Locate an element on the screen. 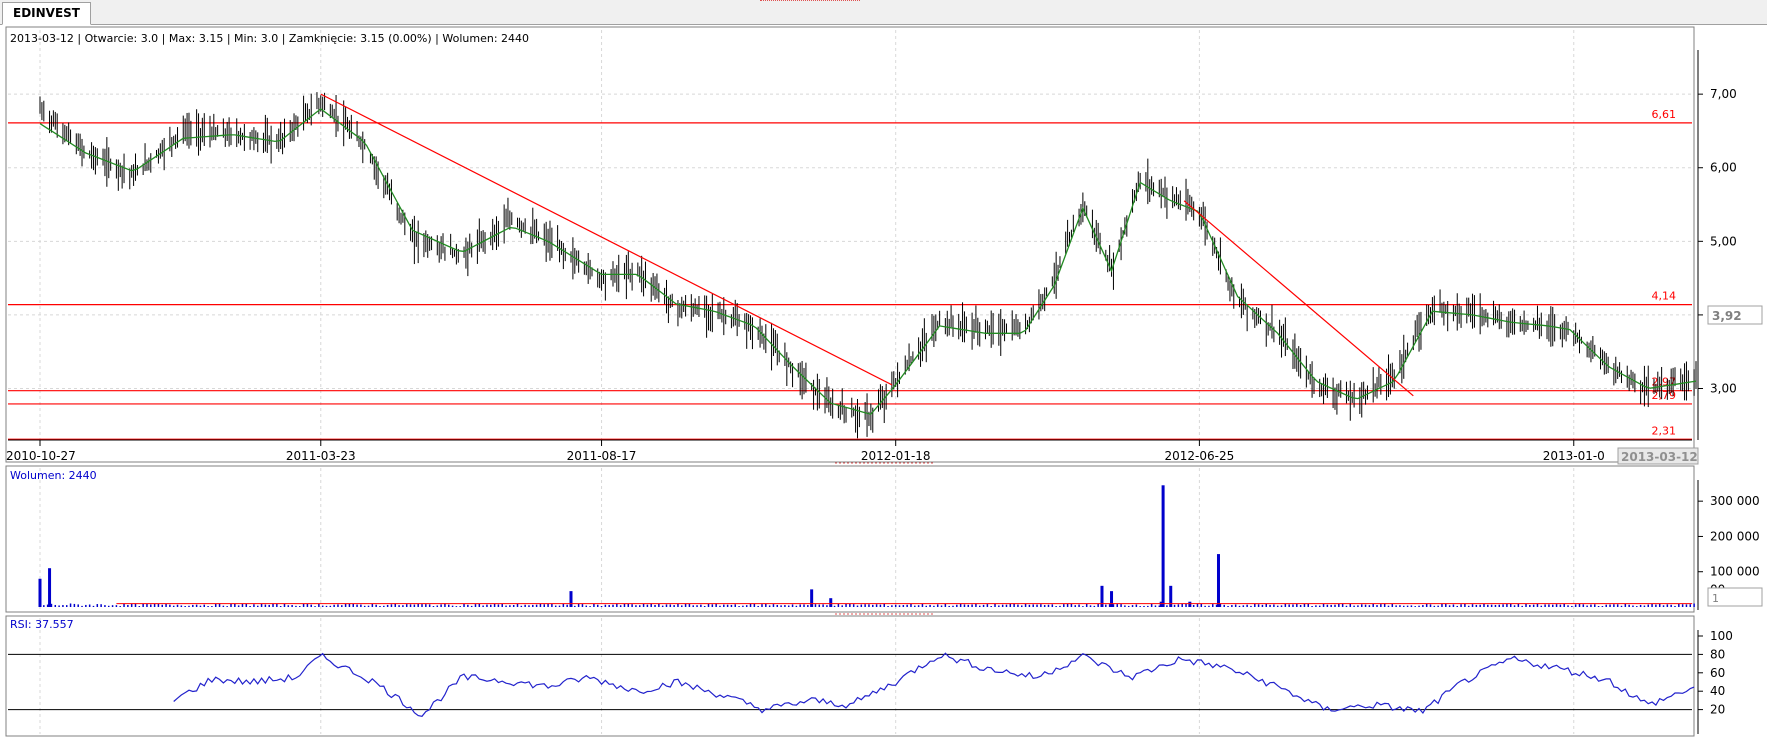 Image resolution: width=1767 pixels, height=739 pixels. current-date-box: 2013-03-12 is located at coordinates (1658, 456).